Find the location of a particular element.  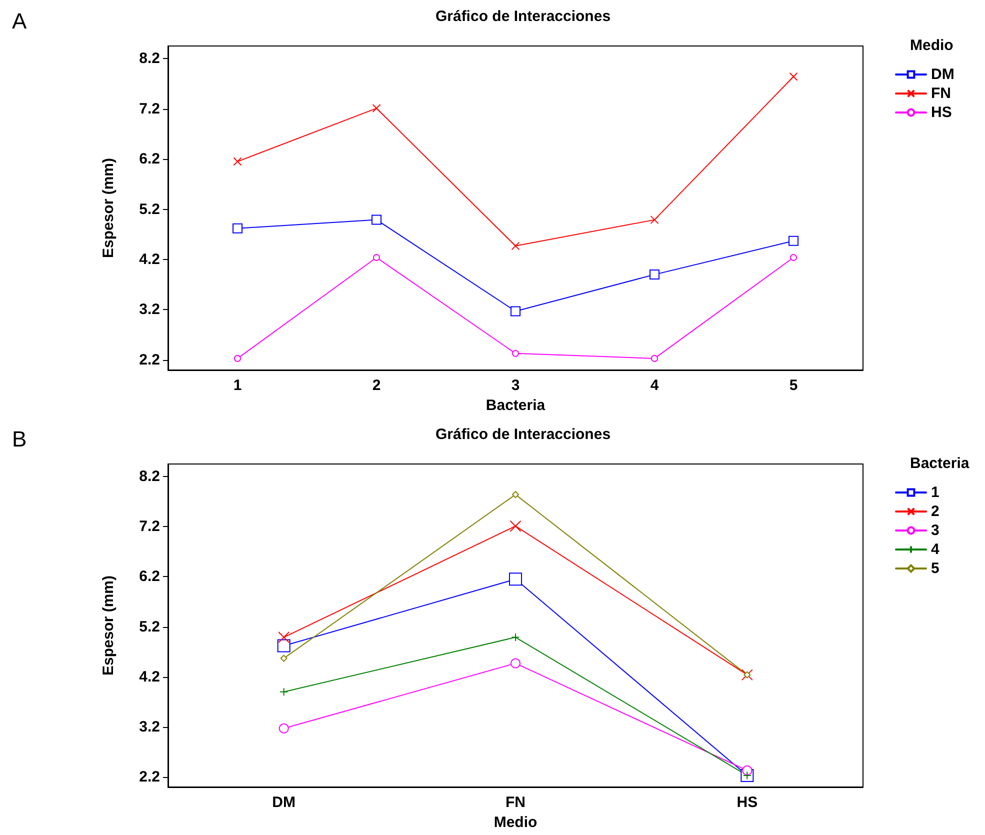

legend-label: FN is located at coordinates (941, 93).